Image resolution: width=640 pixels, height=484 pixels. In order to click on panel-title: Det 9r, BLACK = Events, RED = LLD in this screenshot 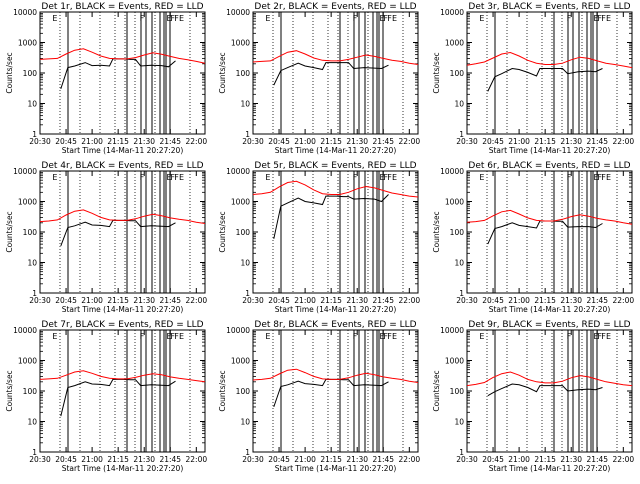, I will do `click(549, 325)`.